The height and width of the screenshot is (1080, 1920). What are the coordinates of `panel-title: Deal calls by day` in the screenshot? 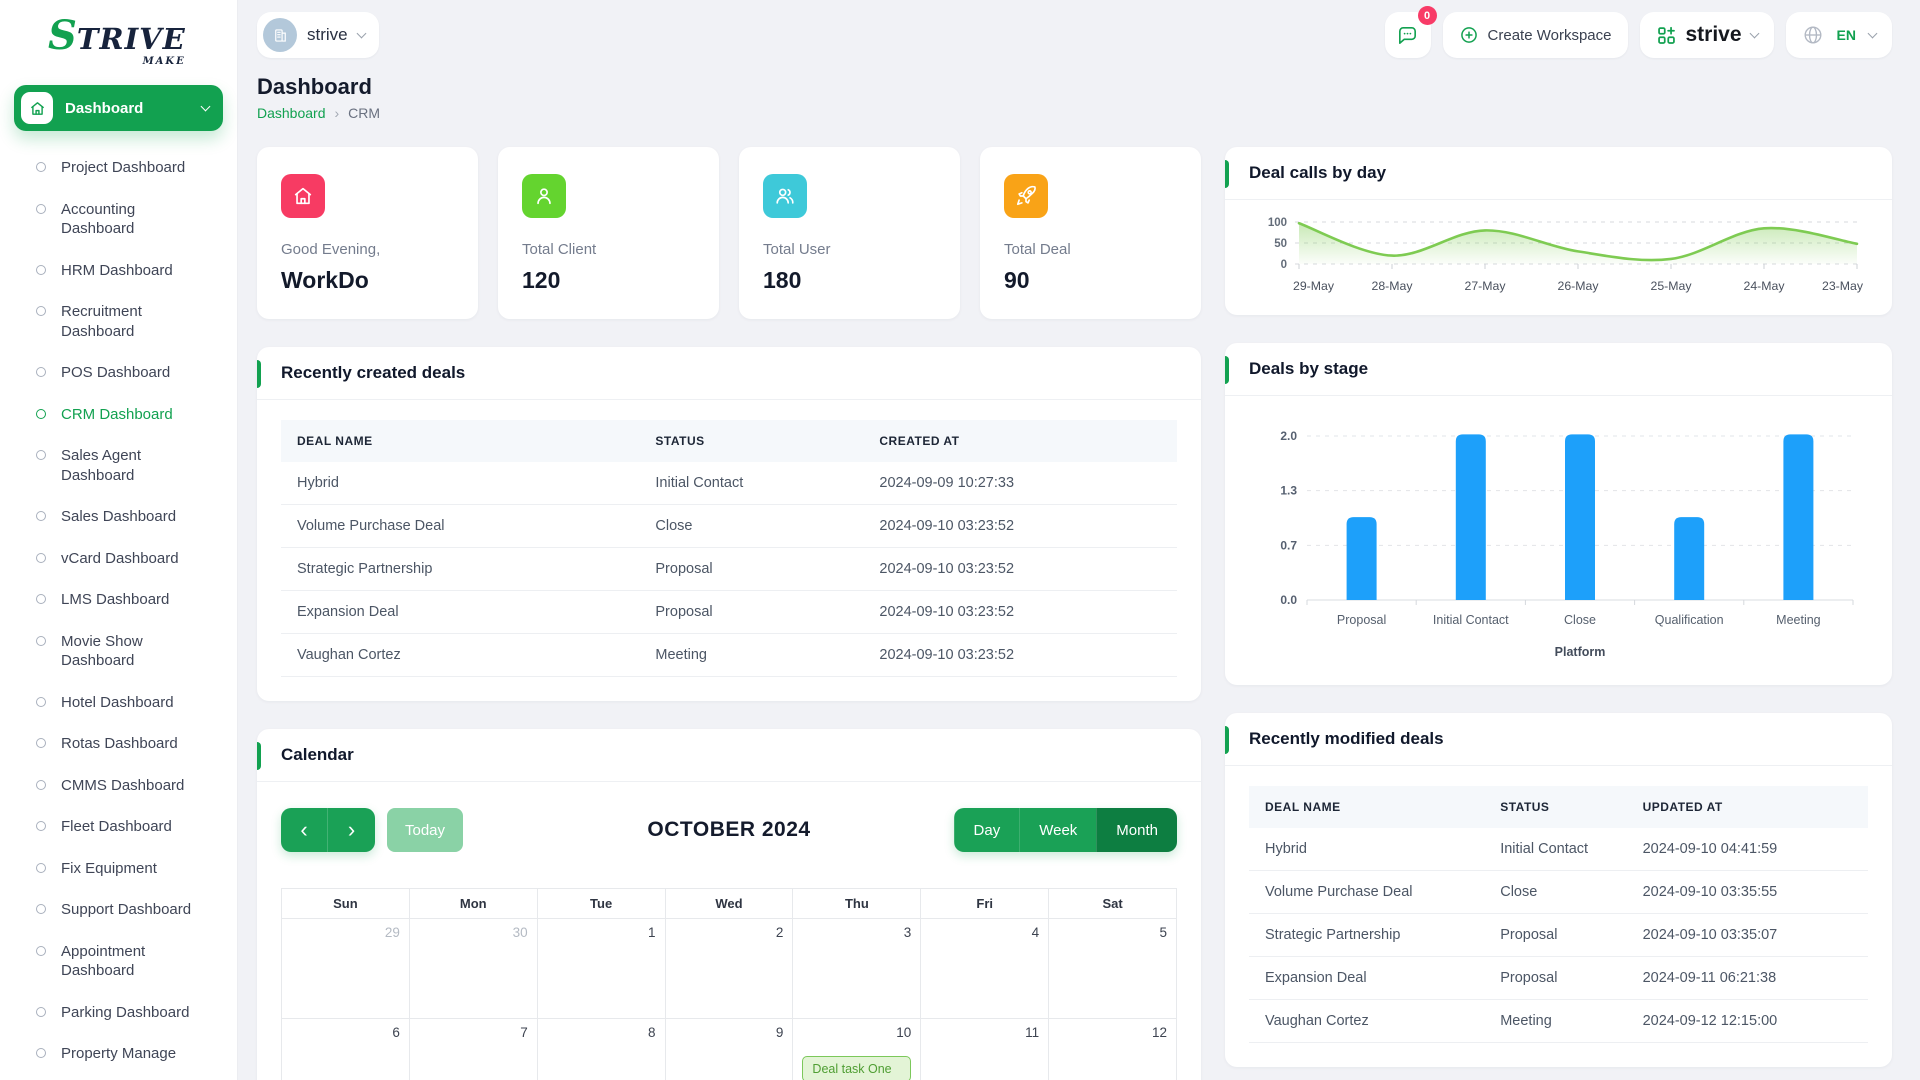 It's located at (1318, 172).